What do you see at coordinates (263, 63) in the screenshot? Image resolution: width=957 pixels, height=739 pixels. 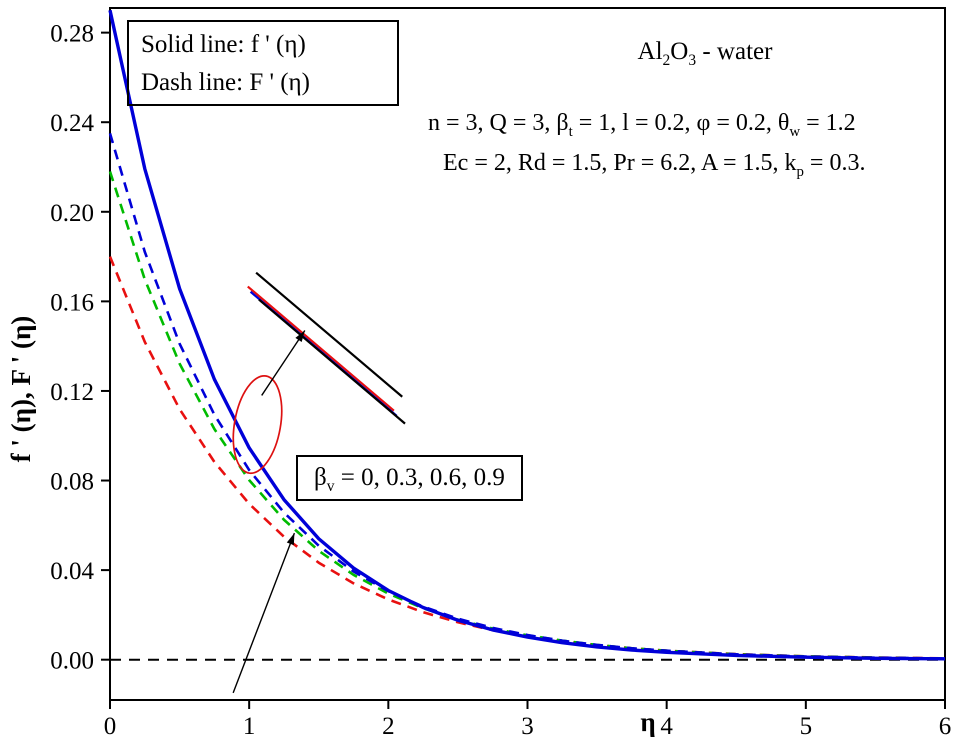 I see `legend-box: Solid line: f ' (η) Dash line: F ' (η)` at bounding box center [263, 63].